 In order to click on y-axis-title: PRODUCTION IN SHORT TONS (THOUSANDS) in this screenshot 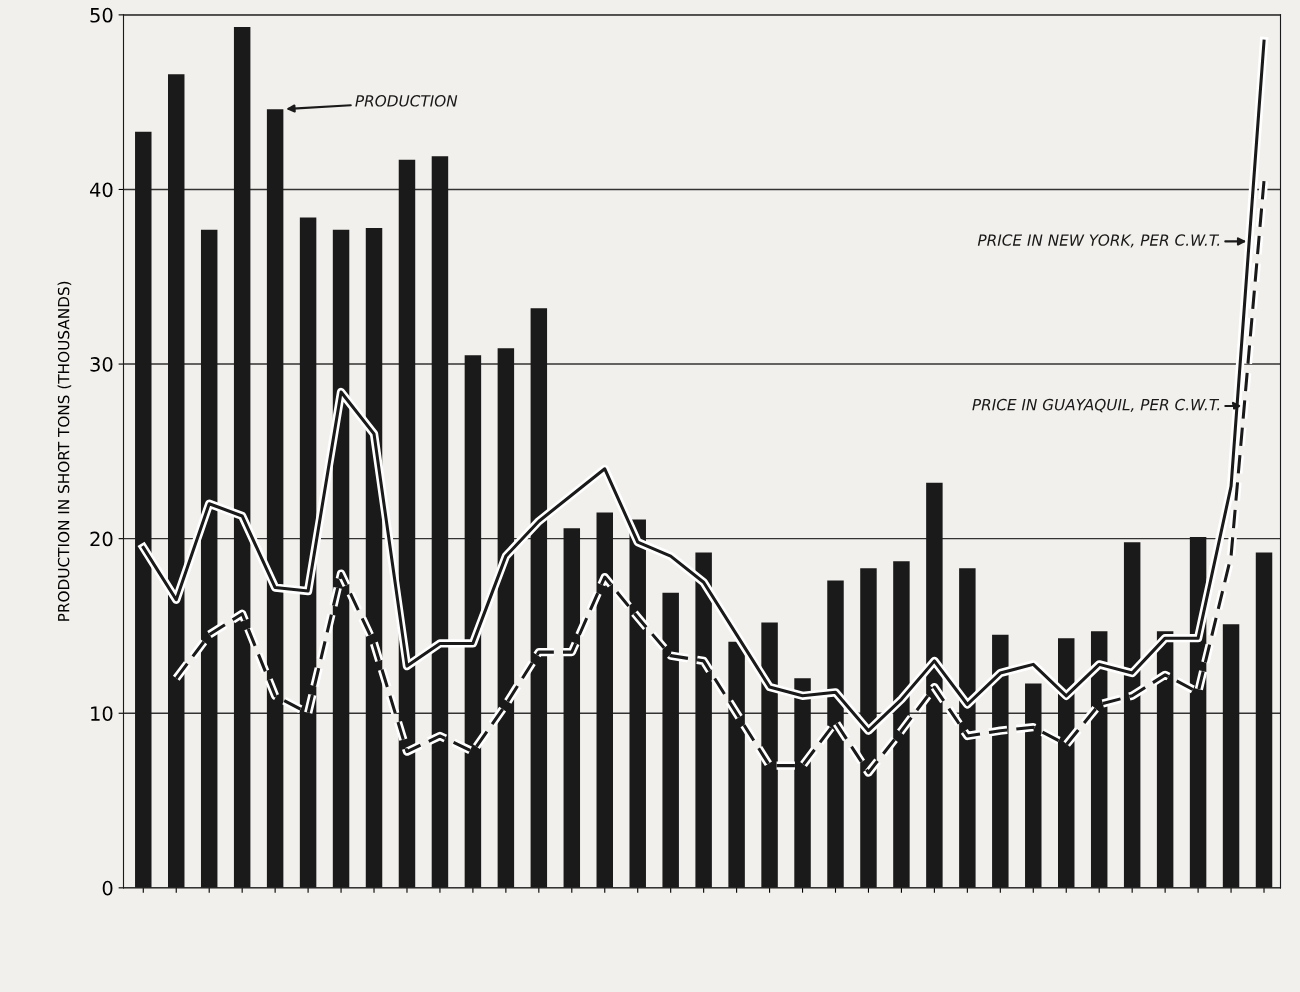, I will do `click(64, 451)`.